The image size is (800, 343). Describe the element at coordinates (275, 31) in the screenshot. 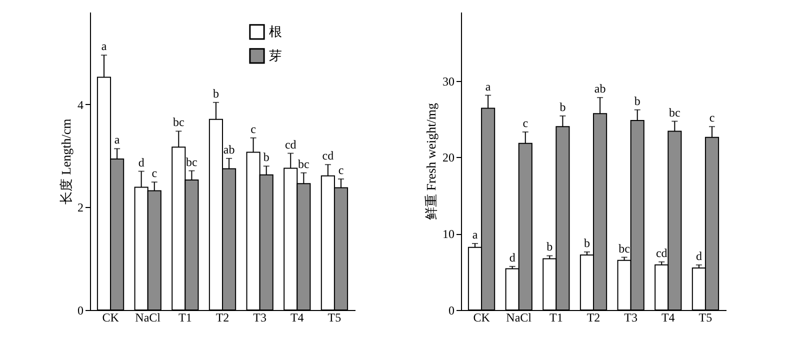

I see `legend-label: 根` at that location.